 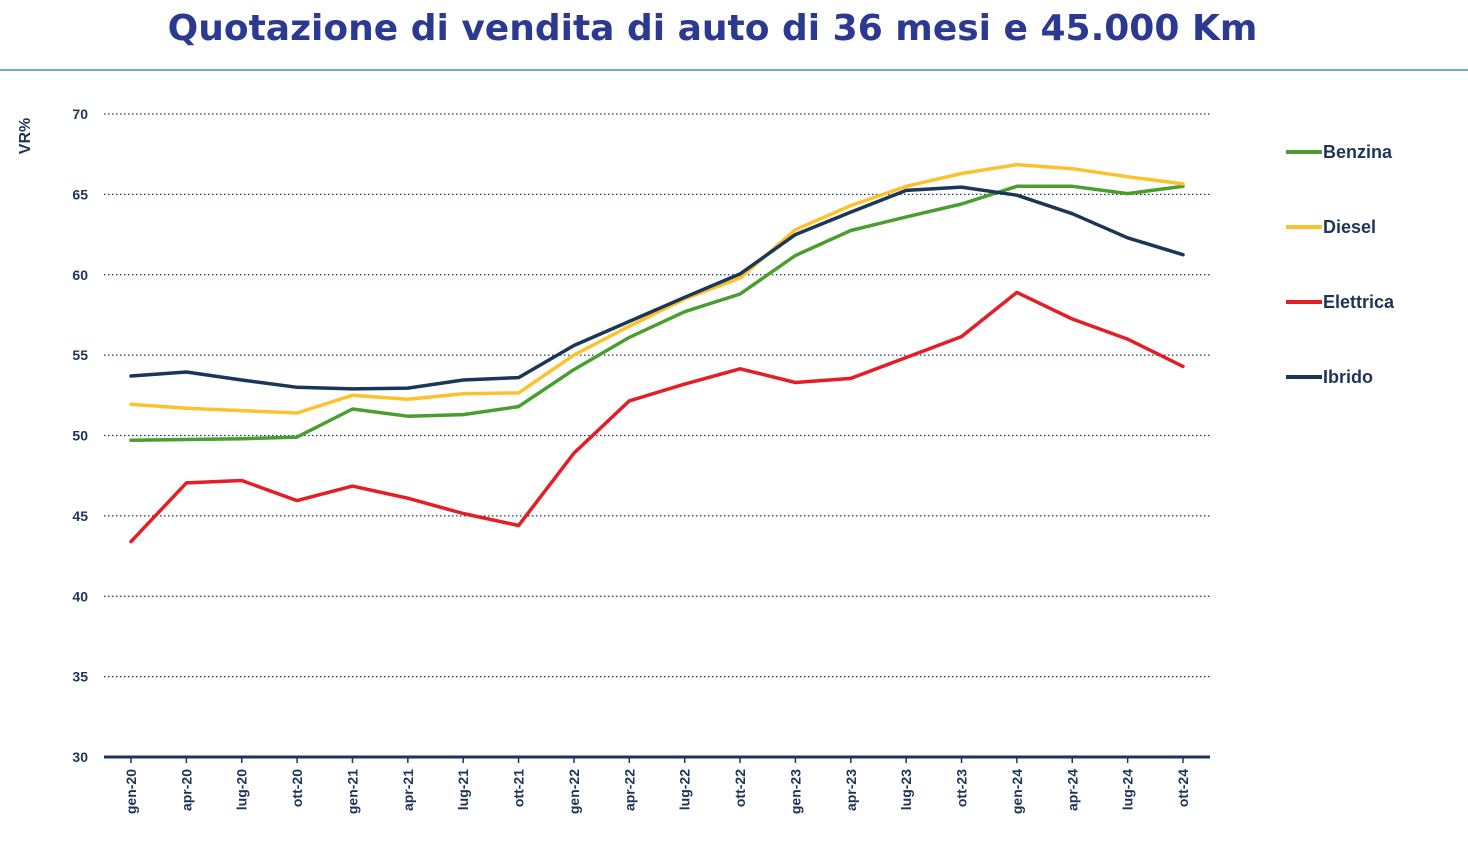 What do you see at coordinates (80, 516) in the screenshot?
I see `y-tick-label: 45` at bounding box center [80, 516].